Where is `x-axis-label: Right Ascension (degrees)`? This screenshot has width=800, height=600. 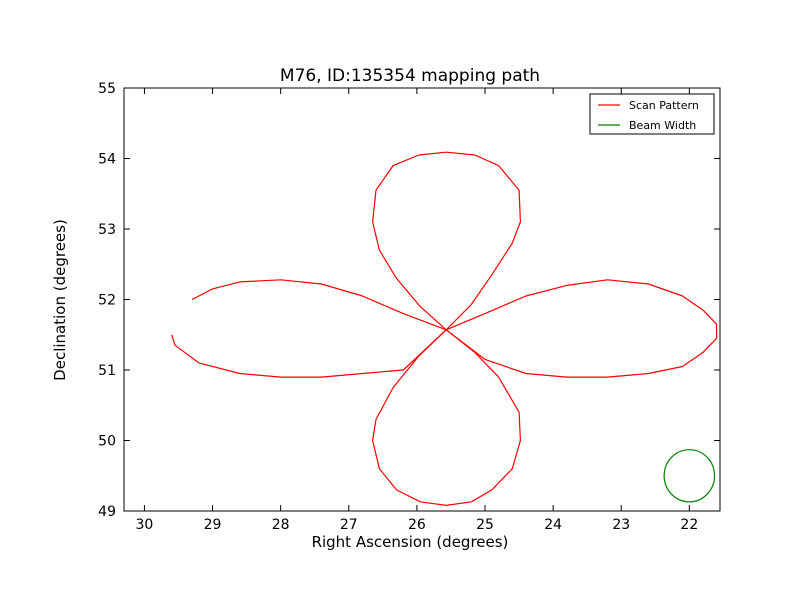 x-axis-label: Right Ascension (degrees) is located at coordinates (410, 542).